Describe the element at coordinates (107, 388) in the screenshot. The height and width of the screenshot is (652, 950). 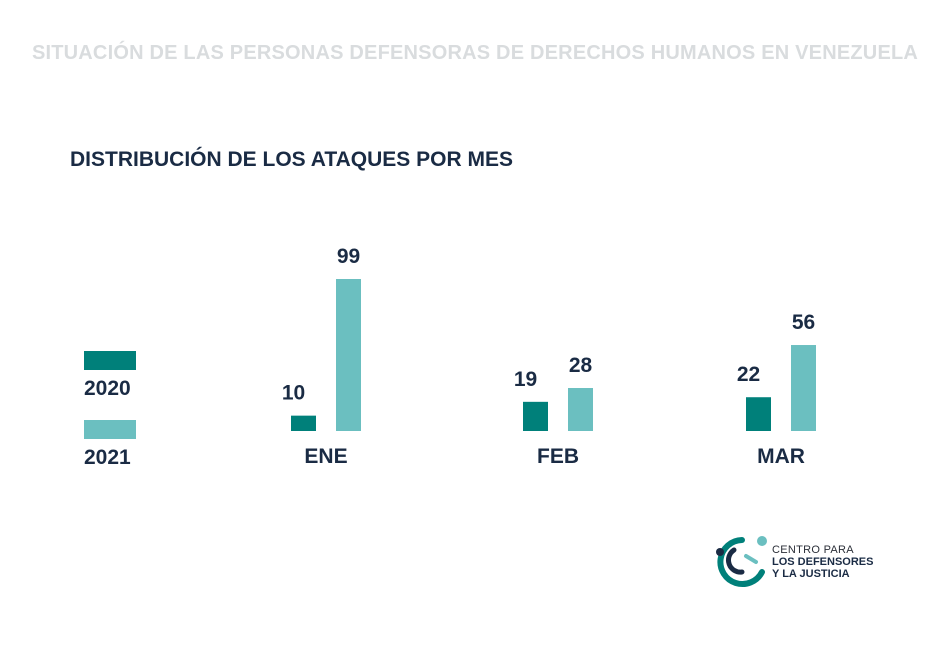
I see `legend-label-2020: 2020` at that location.